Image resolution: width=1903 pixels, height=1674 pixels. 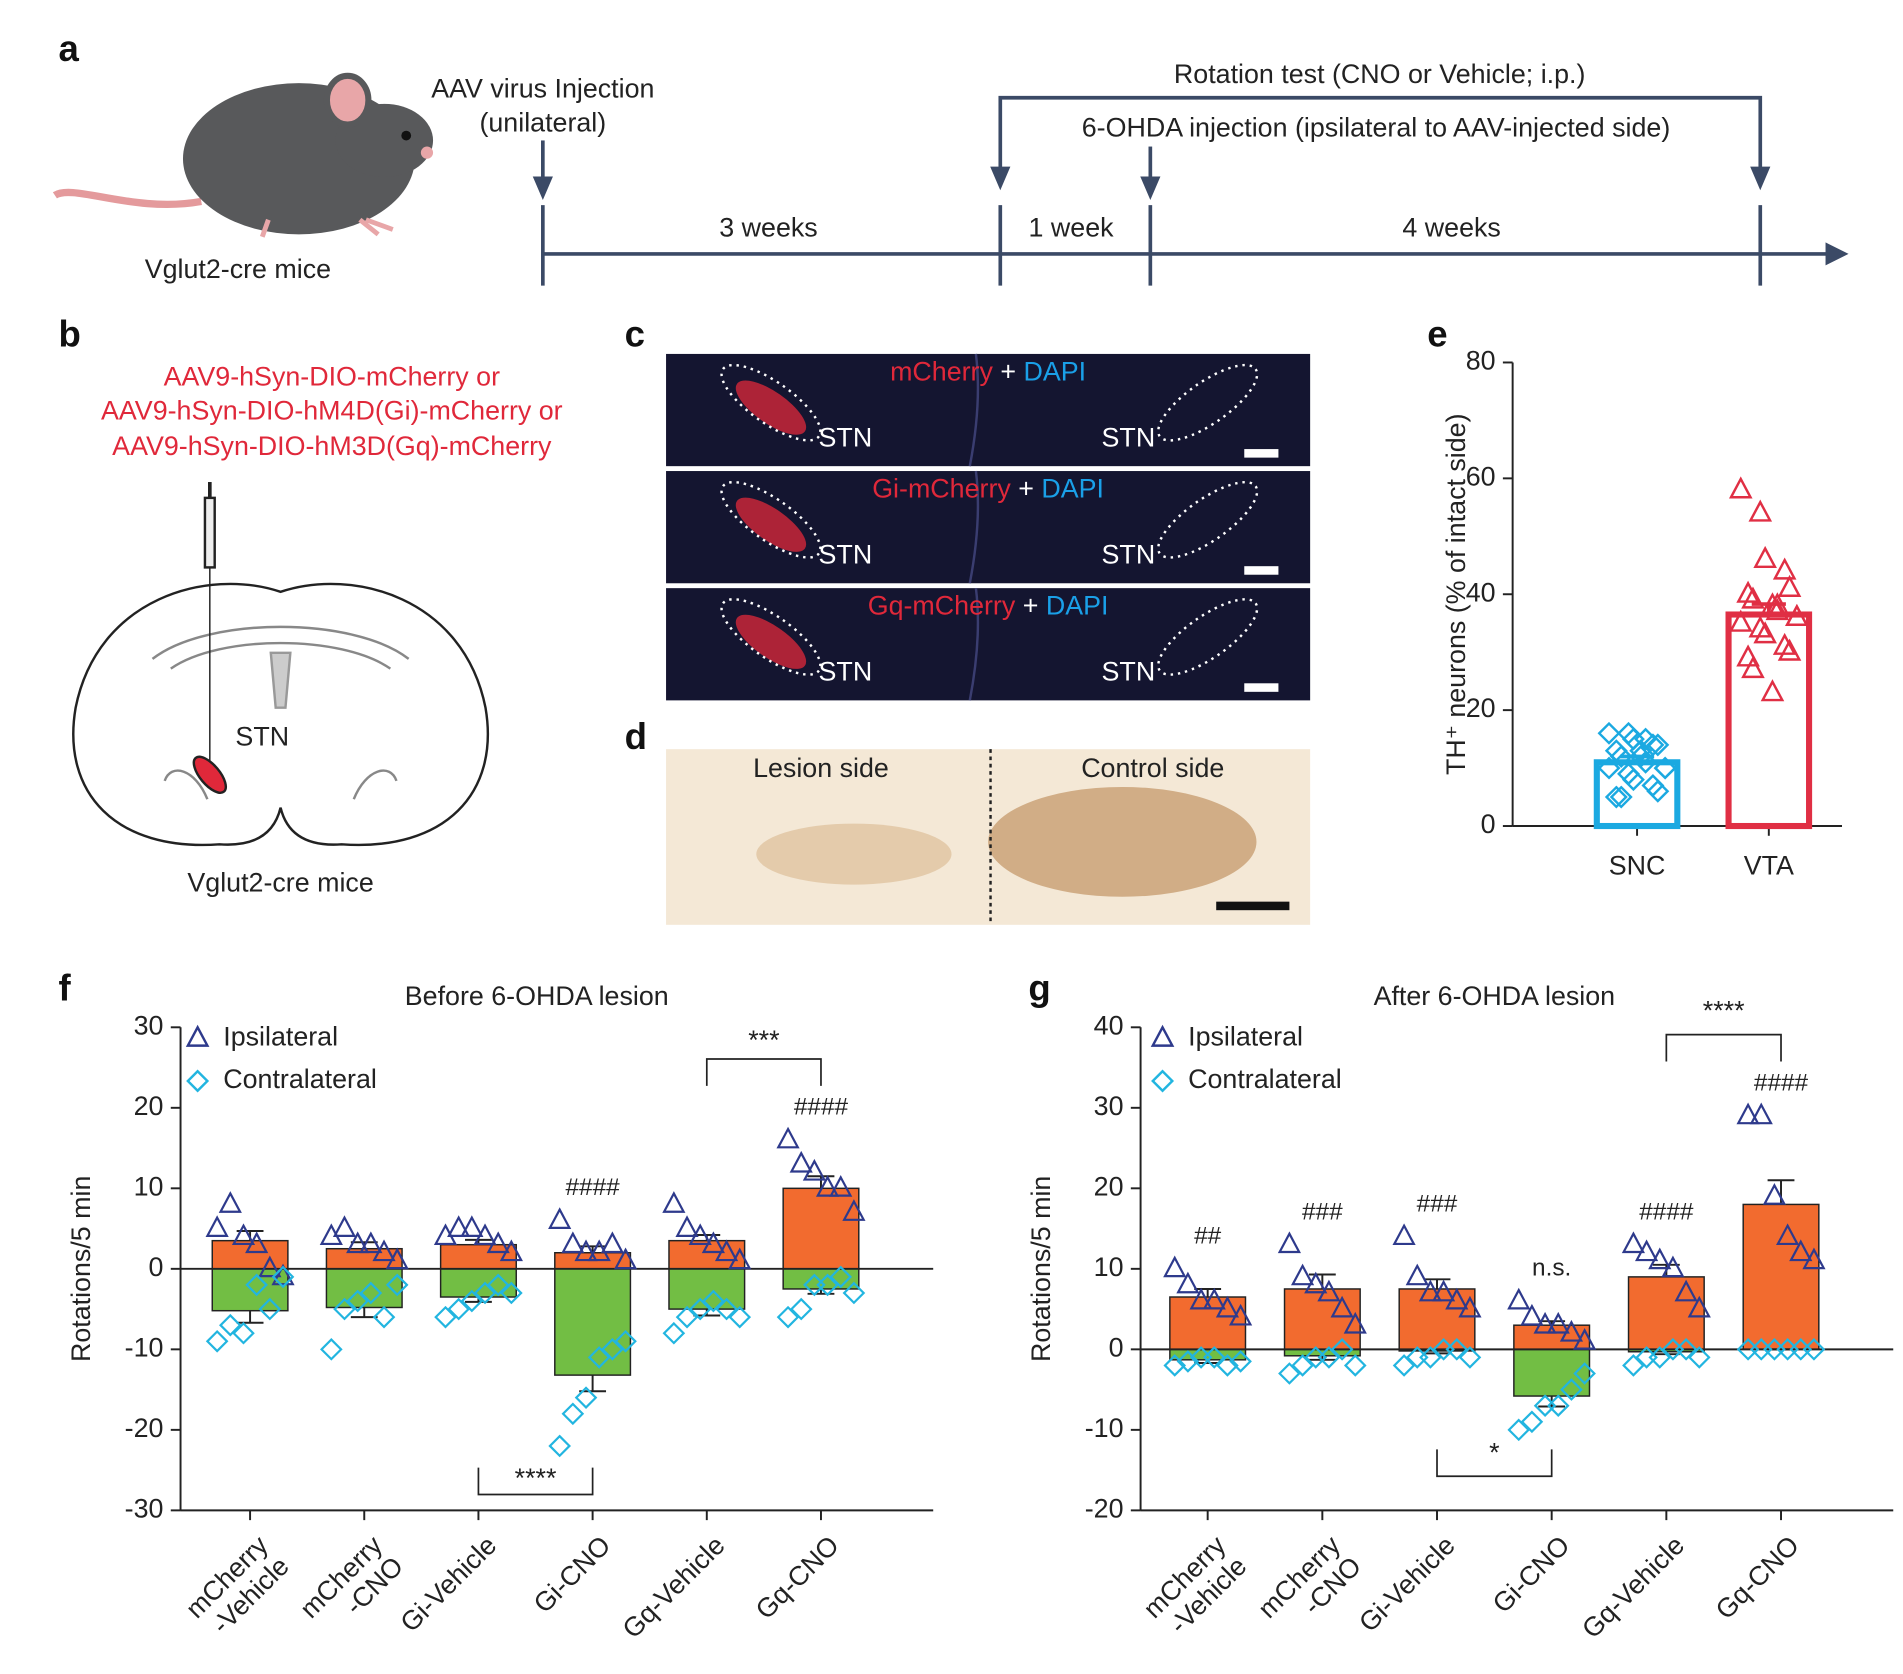 What do you see at coordinates (1190, 190) in the screenshot?
I see `timeline` at bounding box center [1190, 190].